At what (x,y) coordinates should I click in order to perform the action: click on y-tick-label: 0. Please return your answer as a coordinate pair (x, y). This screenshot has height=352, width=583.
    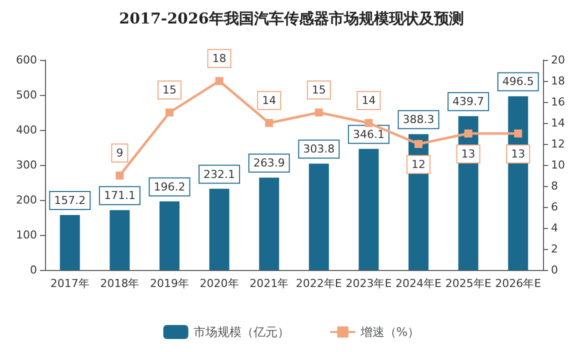
    Looking at the image, I should click on (33, 270).